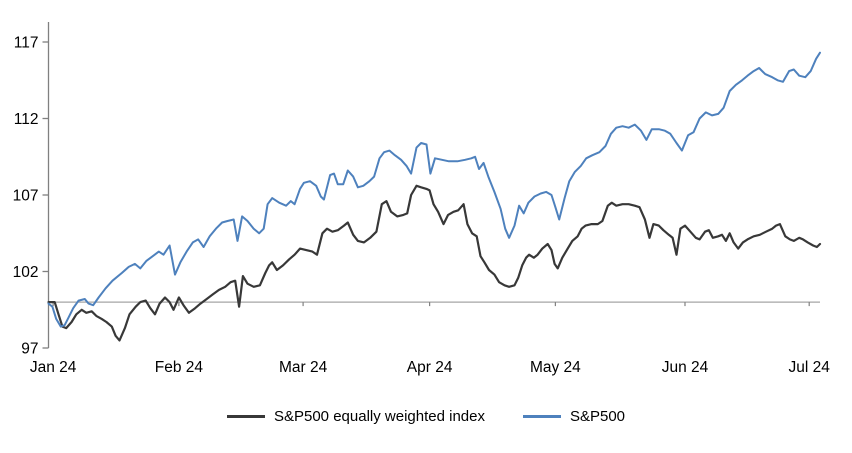  Describe the element at coordinates (245, 416) in the screenshot. I see `legend-line-swatch-sp500-equal-weight-icon` at that location.